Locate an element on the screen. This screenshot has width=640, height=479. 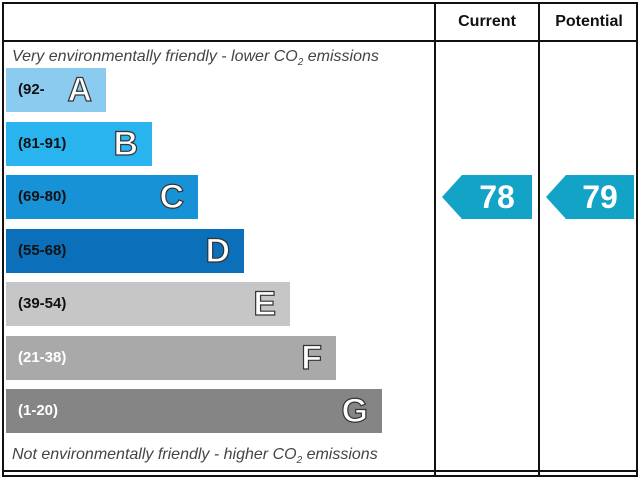
header-divider is located at coordinates (320, 41).